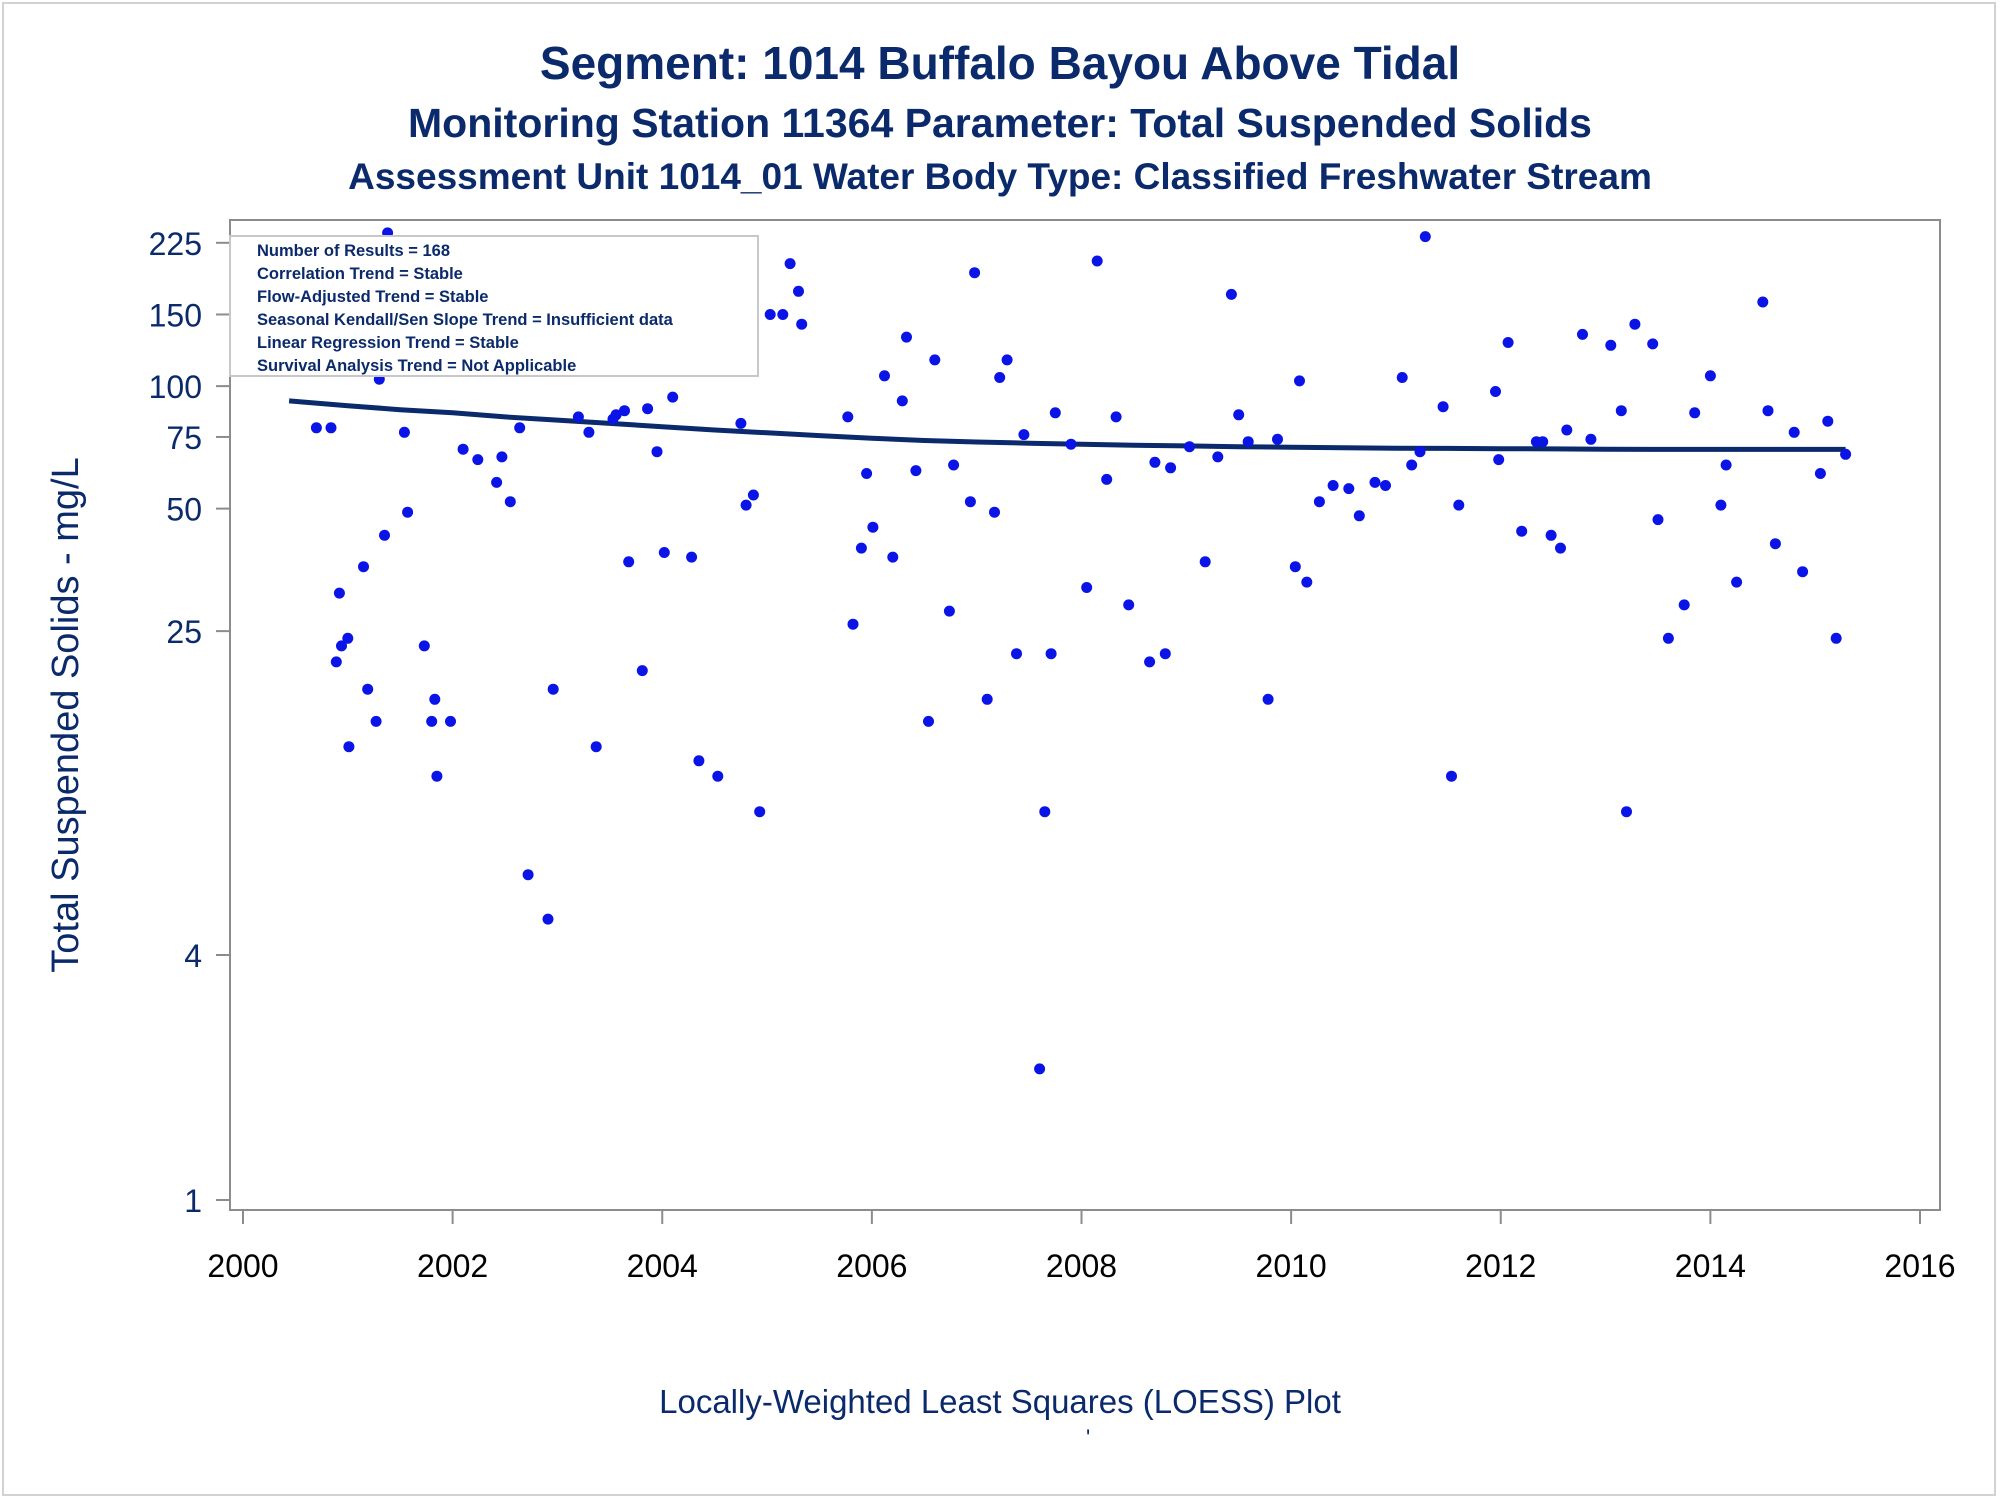 Image resolution: width=2000 pixels, height=1500 pixels. What do you see at coordinates (1500, 1266) in the screenshot?
I see `x-tick-label: 2012` at bounding box center [1500, 1266].